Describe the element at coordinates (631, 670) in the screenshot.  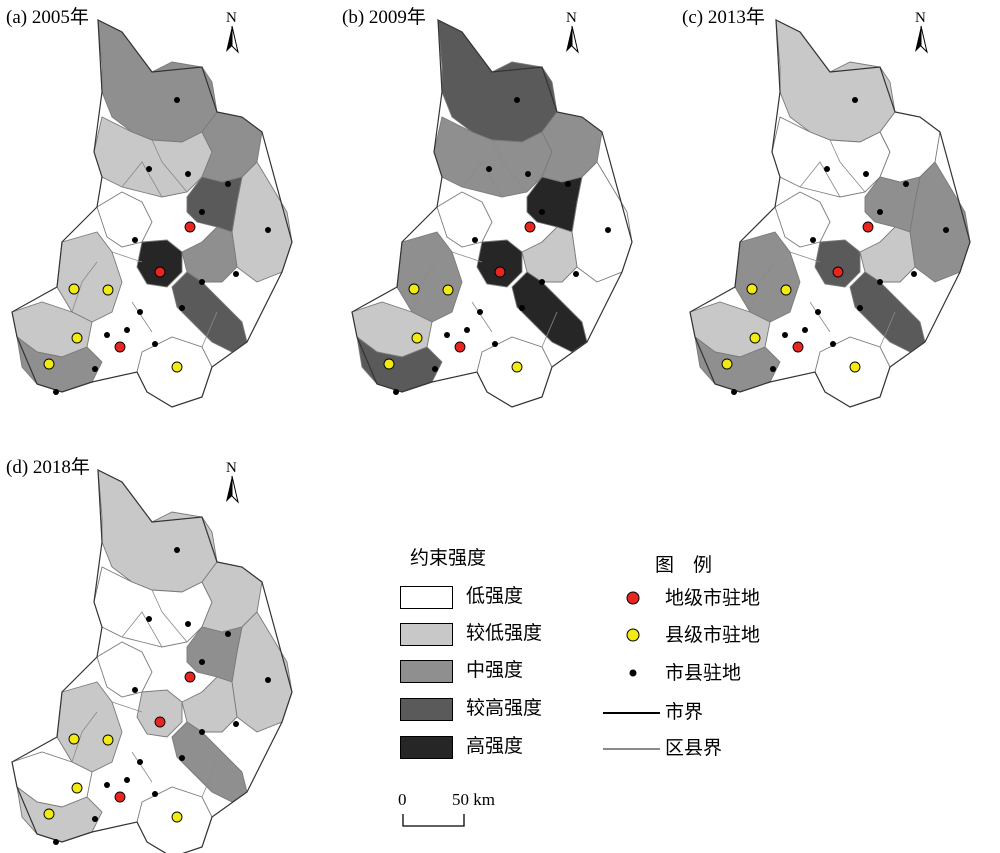
I see `symbol-legend-marks` at that location.